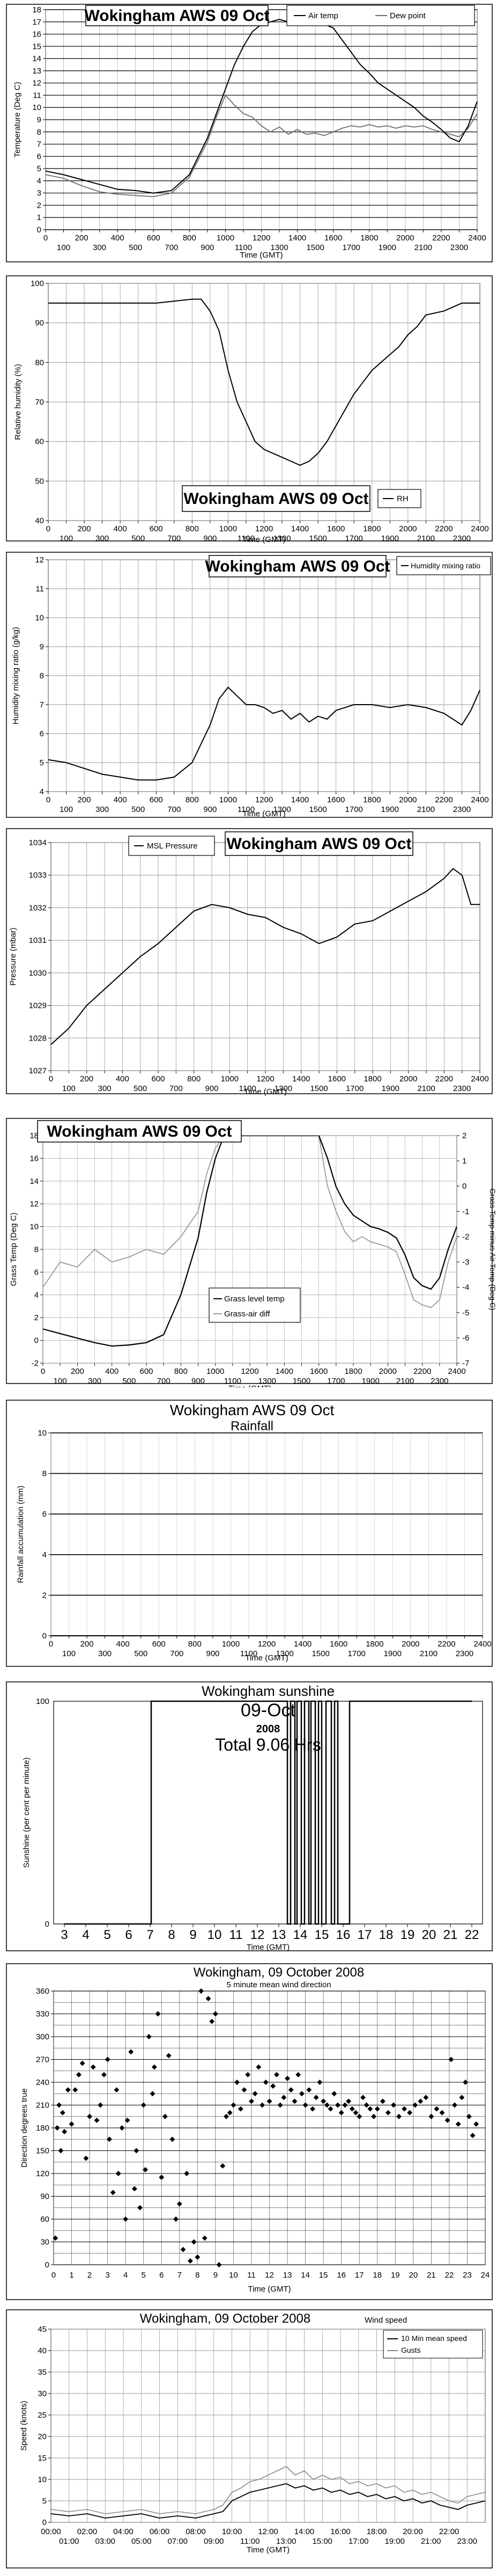 The image size is (504, 2576). I want to click on y-tick-label: 45, so click(42, 2329).